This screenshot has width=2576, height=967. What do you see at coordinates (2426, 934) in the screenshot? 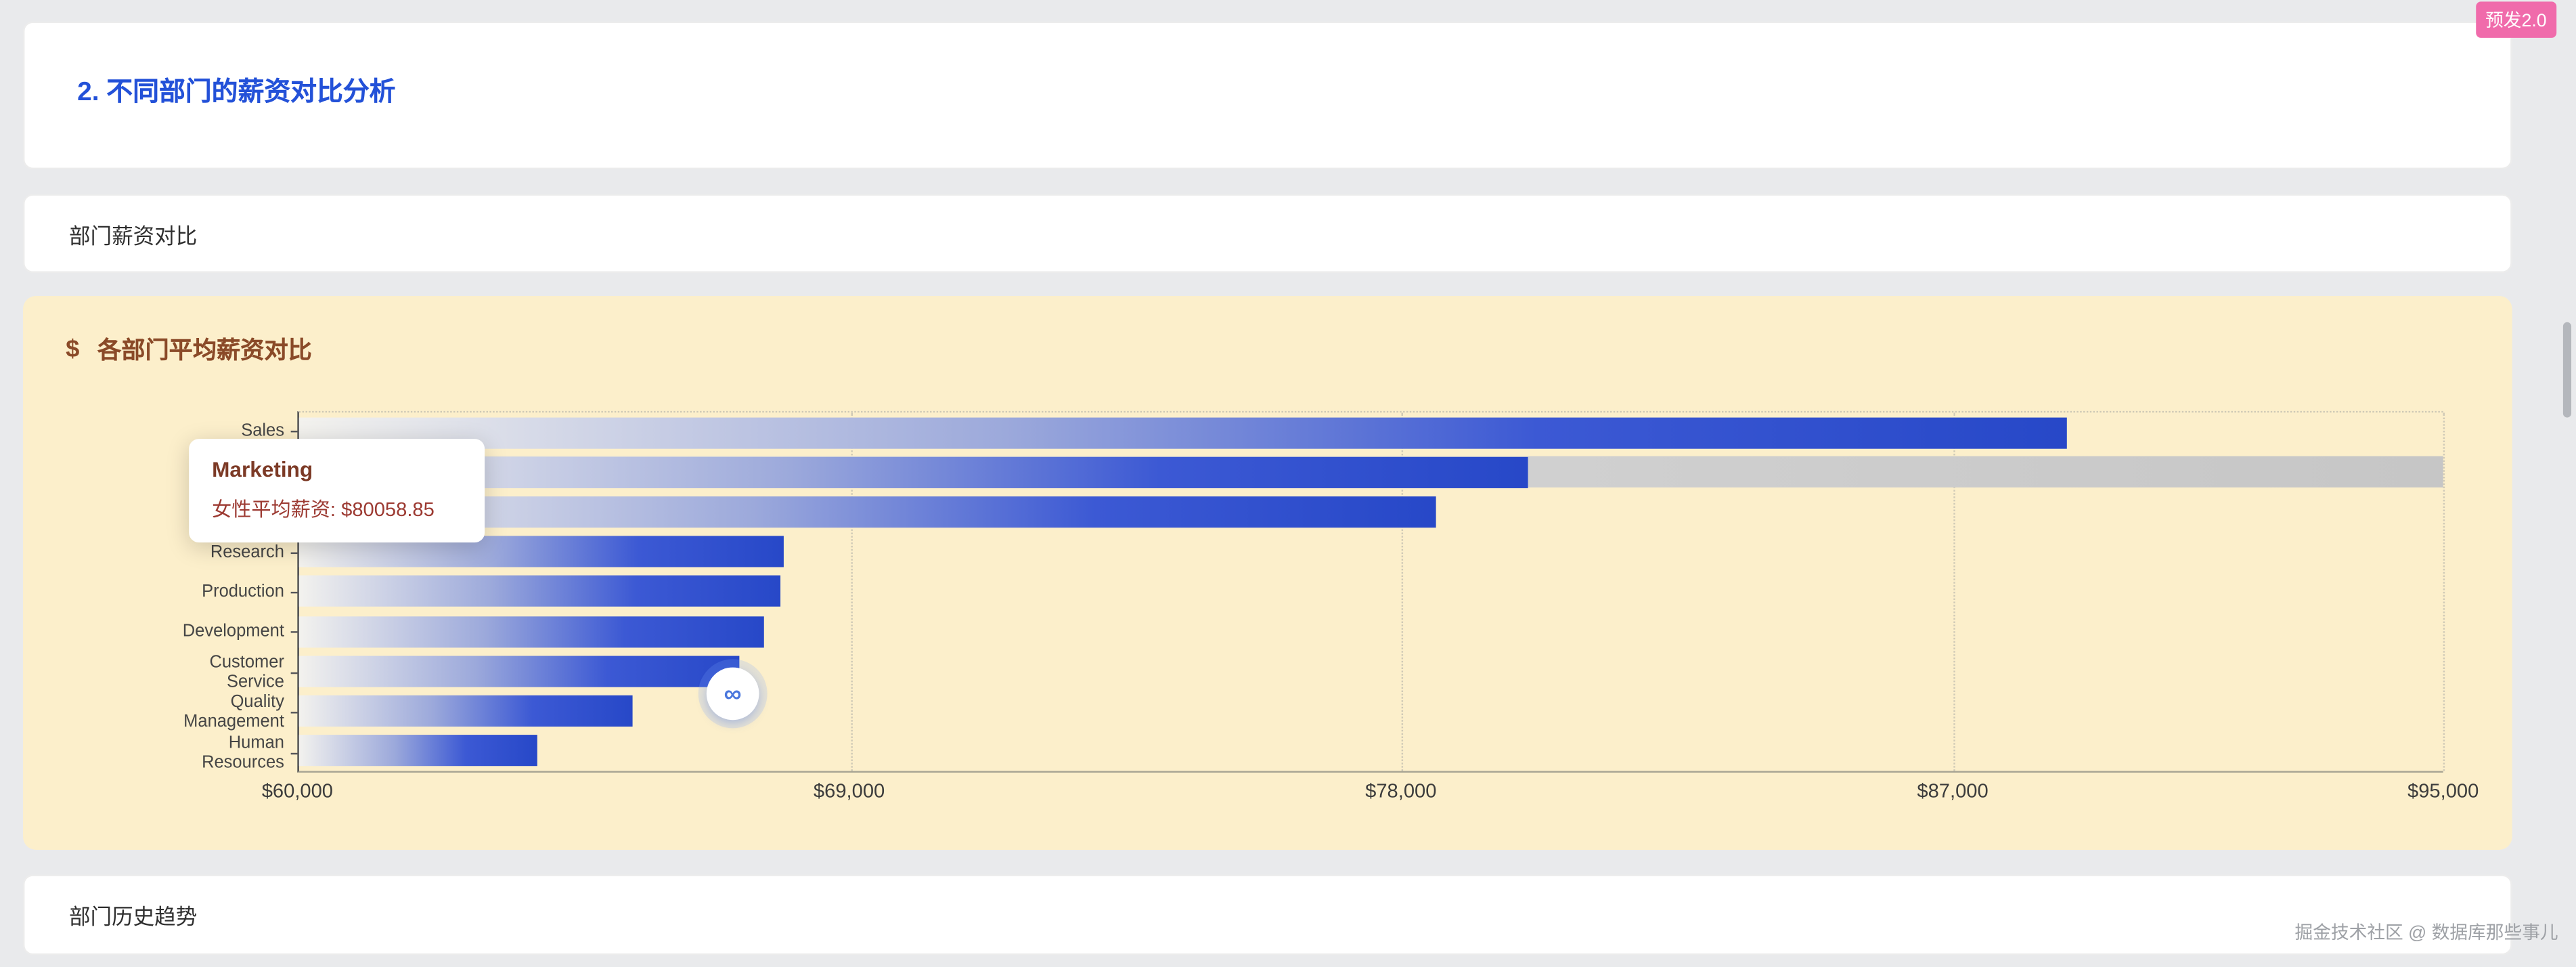
I see `watermark: 掘金技术社区 @ 数据库那些事儿` at bounding box center [2426, 934].